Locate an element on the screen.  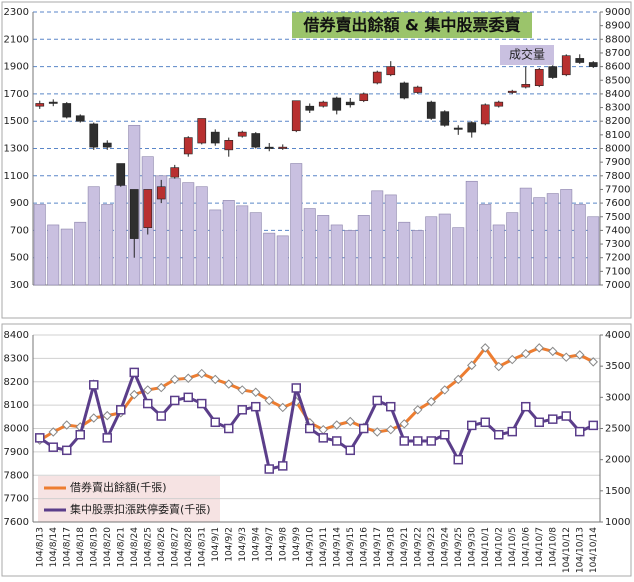
y2-tick-label: 3500 is located at coordinates (617, 366).